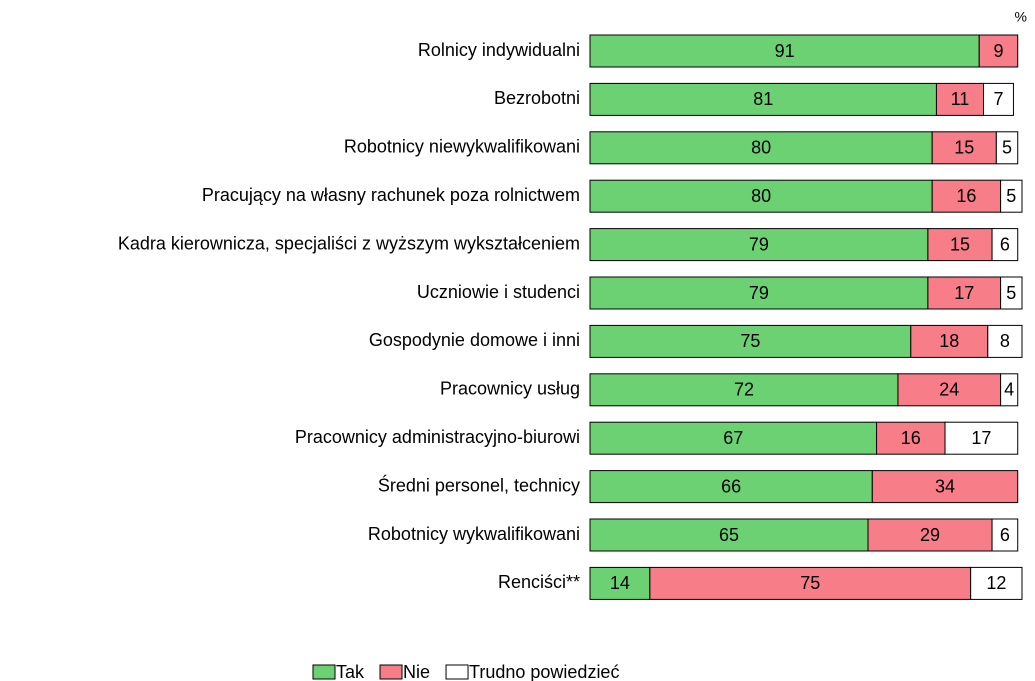  I want to click on legend-label: Tak, so click(350, 671).